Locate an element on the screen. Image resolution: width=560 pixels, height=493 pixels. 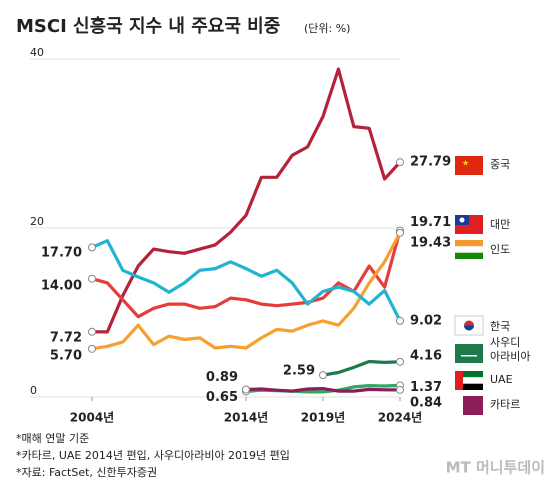
note: *자료: FactSet, 신한투자증권 is located at coordinates (86, 472).